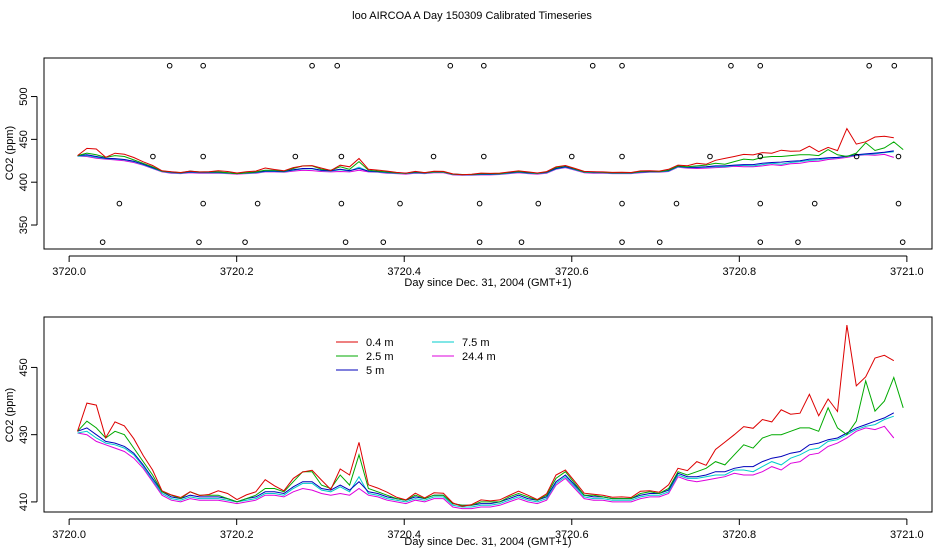 The height and width of the screenshot is (550, 950). I want to click on top-plot-marks, so click(490, 151).